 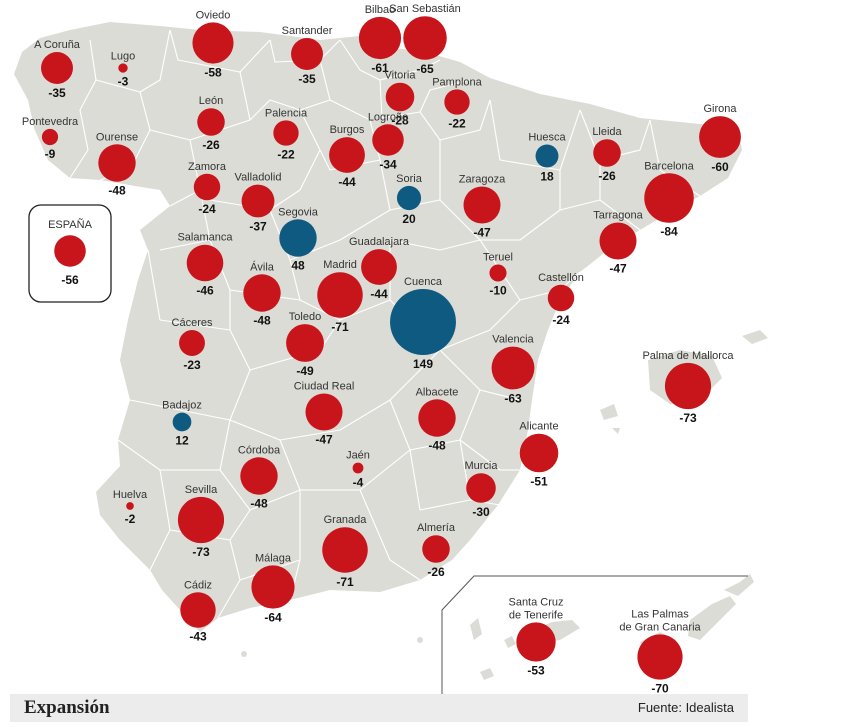 I want to click on city-name-label: Valencia, so click(x=513, y=340).